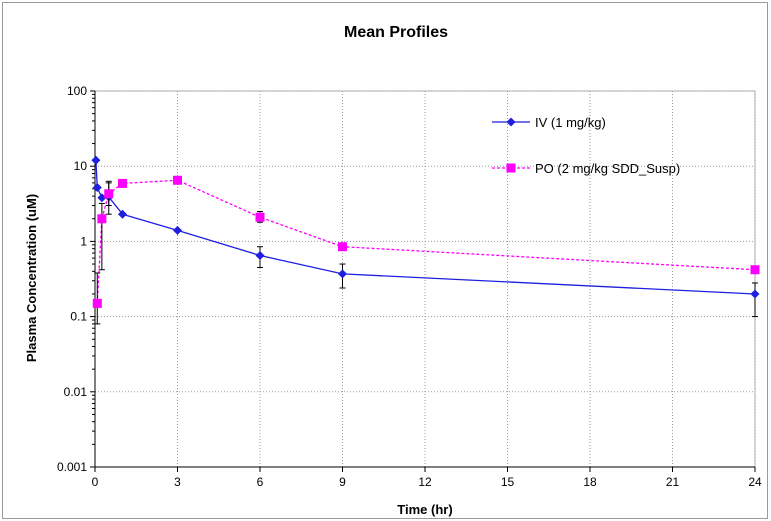 The height and width of the screenshot is (521, 771). What do you see at coordinates (342, 482) in the screenshot?
I see `x-tick-label: 9` at bounding box center [342, 482].